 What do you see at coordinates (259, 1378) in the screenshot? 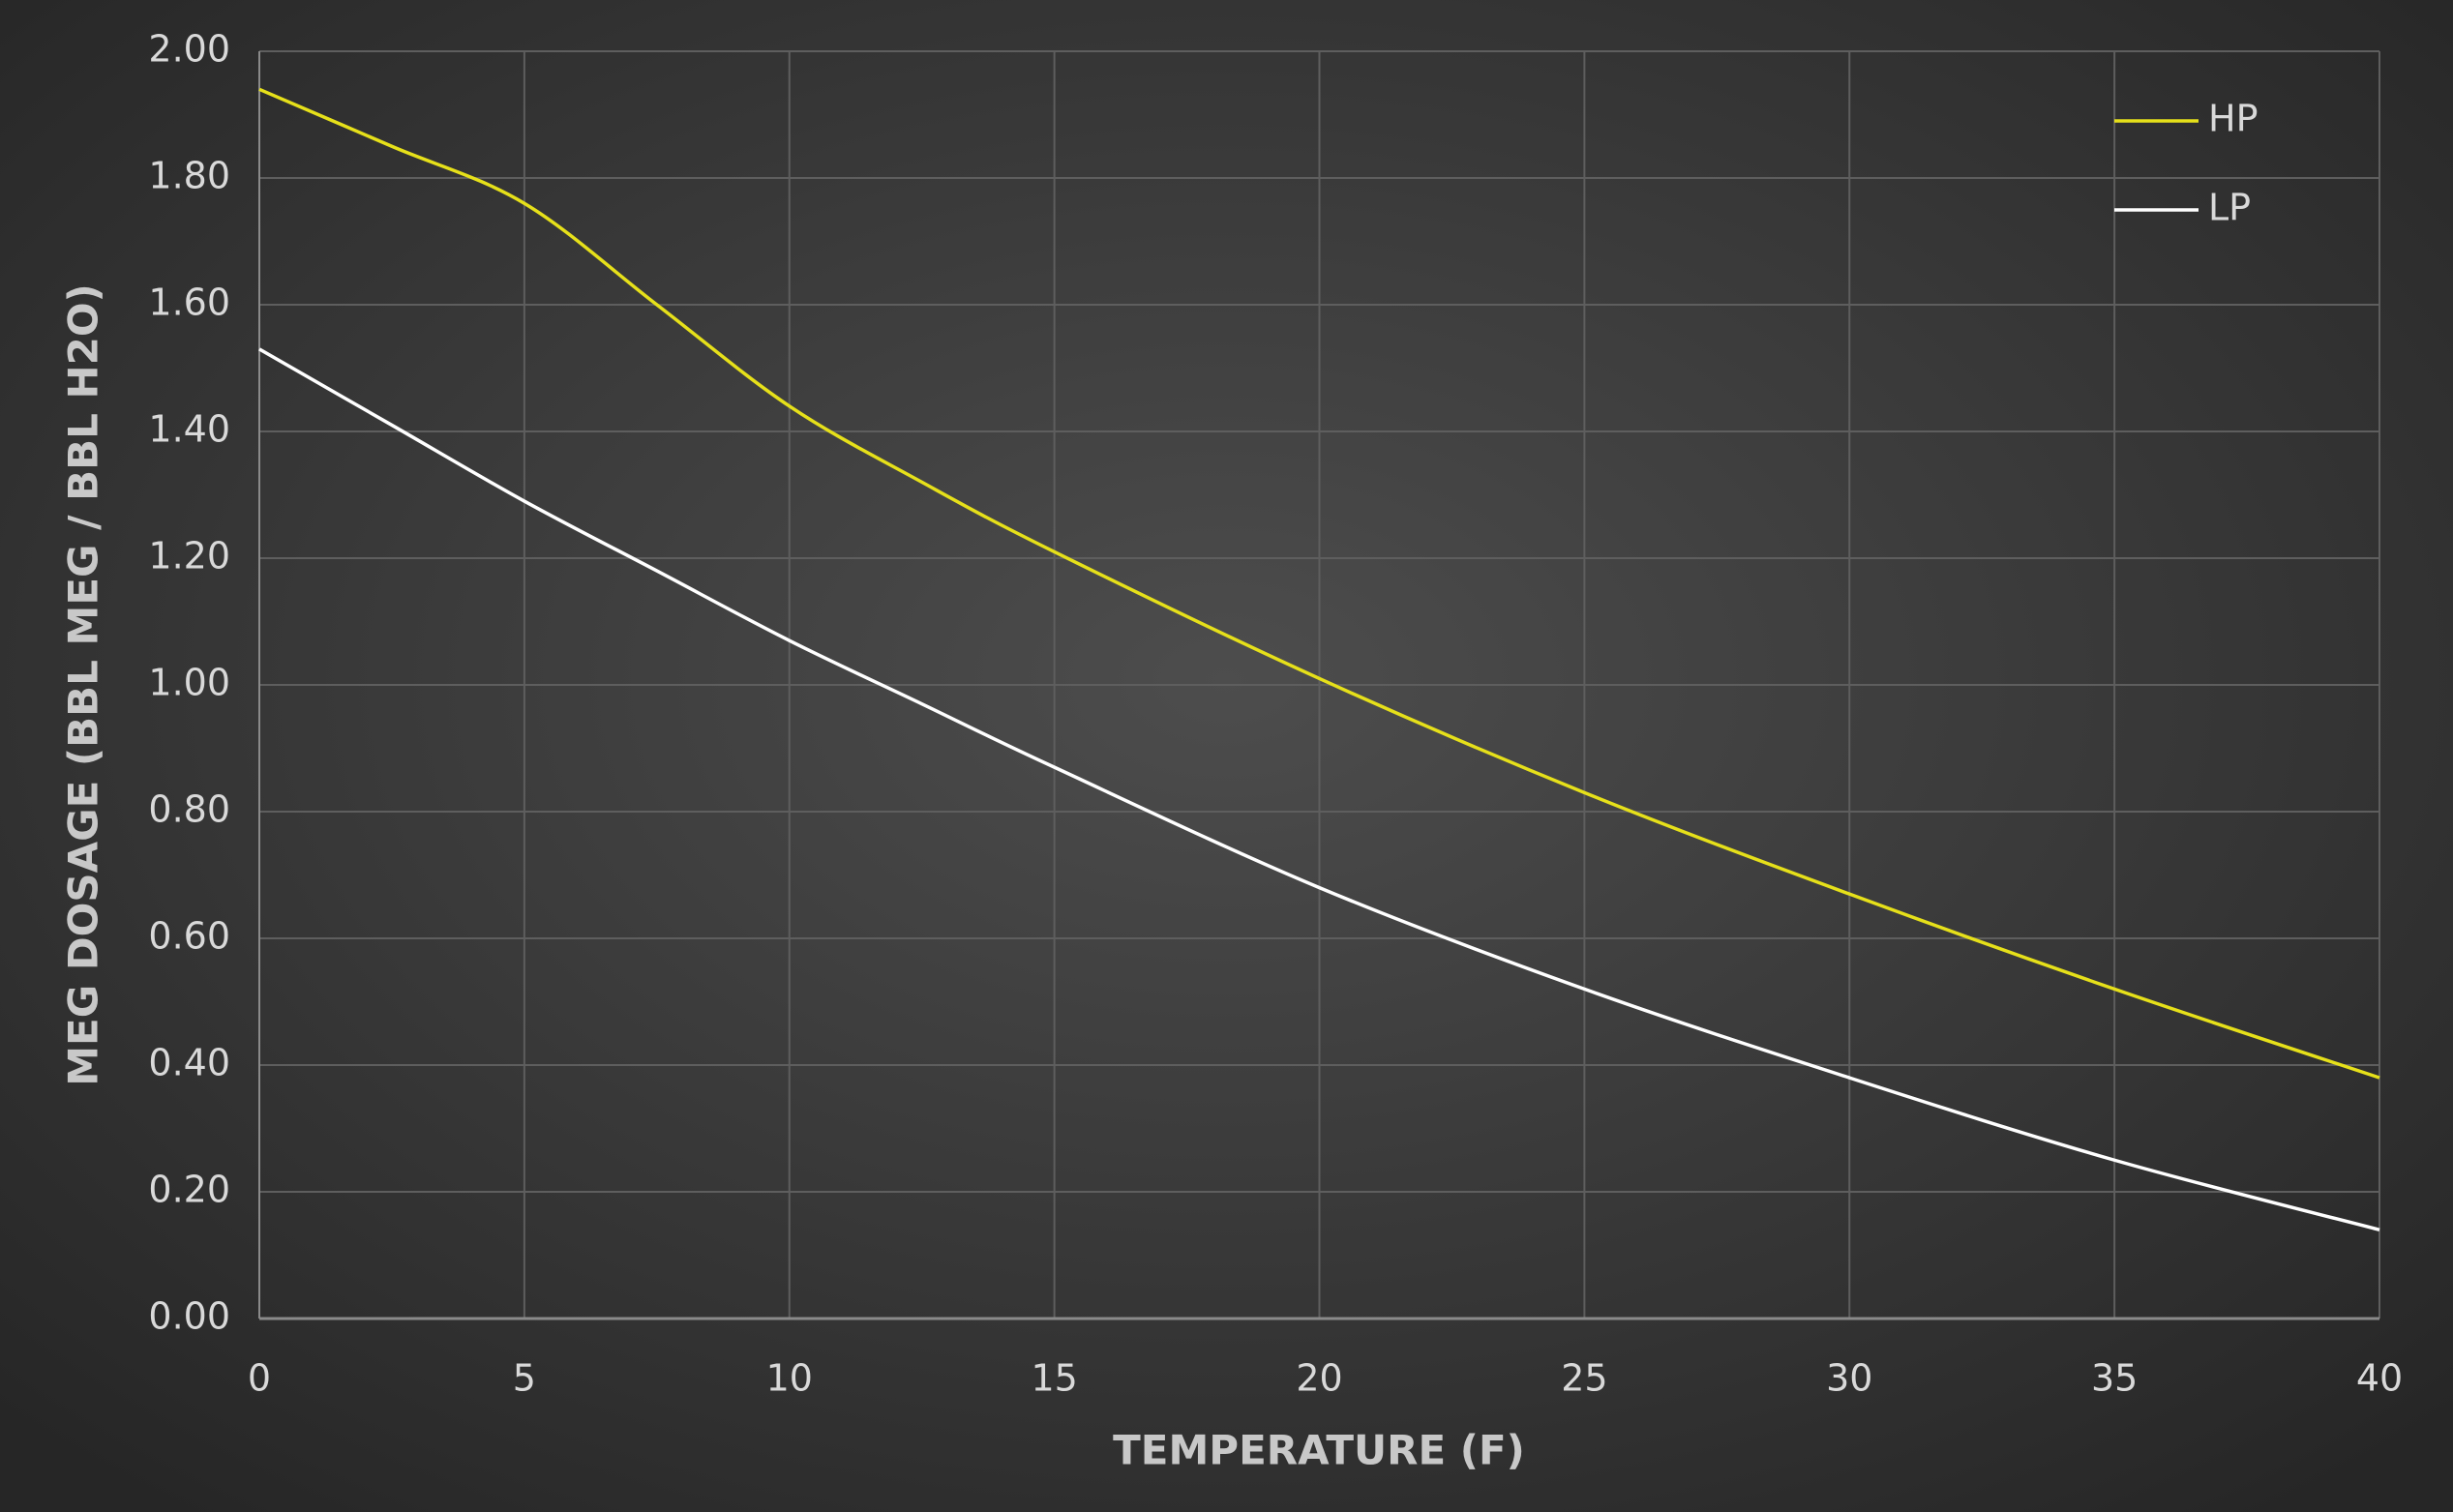
I see `x-tick-label: 0` at bounding box center [259, 1378].